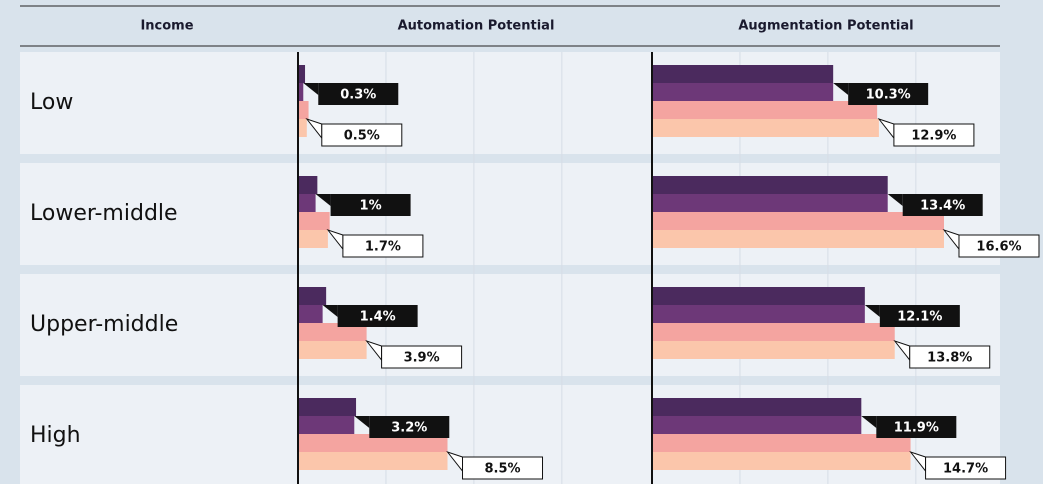 This screenshot has height=484, width=1043. I want to click on value-label: 11.9%, so click(916, 428).